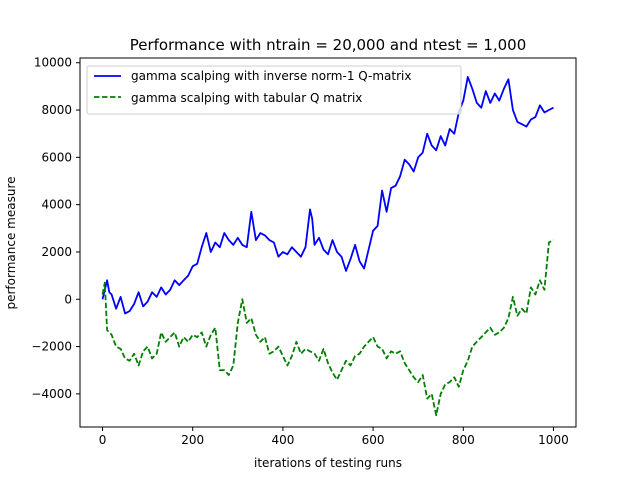 The width and height of the screenshot is (640, 480). I want to click on y-tick-label: 8000, so click(56, 110).